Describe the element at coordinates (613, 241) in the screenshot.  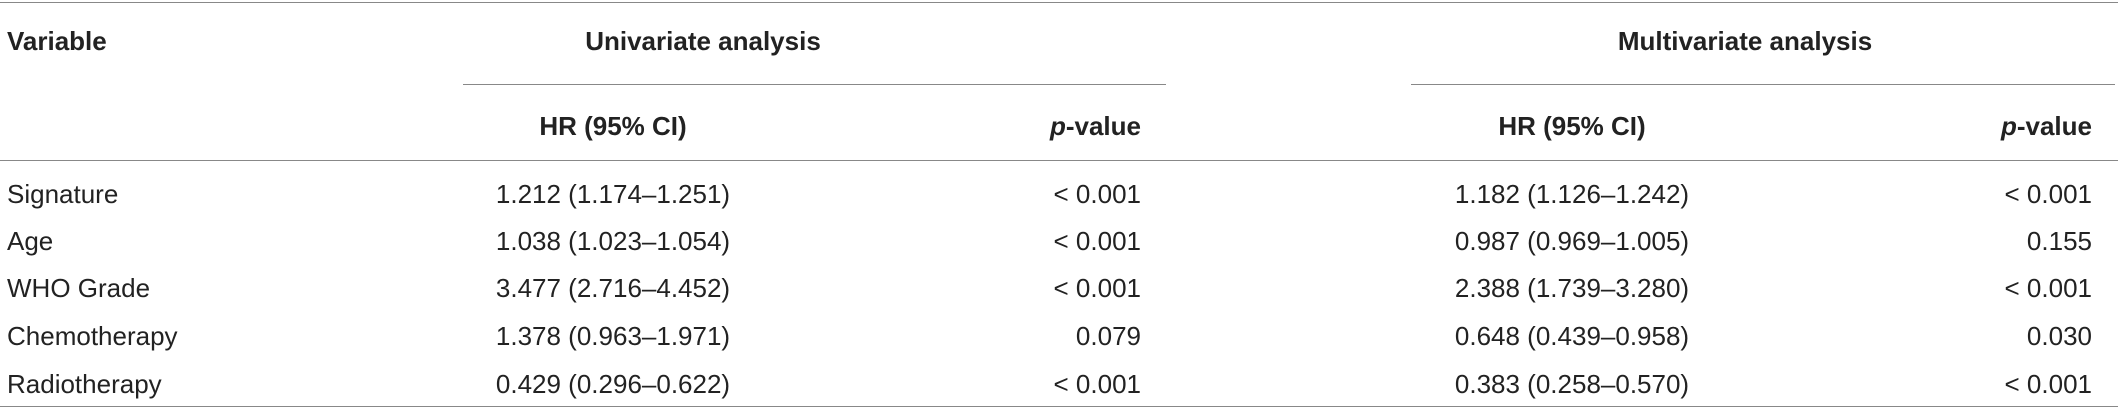
I see `cell: 1.038 (1.023–1.054)` at that location.